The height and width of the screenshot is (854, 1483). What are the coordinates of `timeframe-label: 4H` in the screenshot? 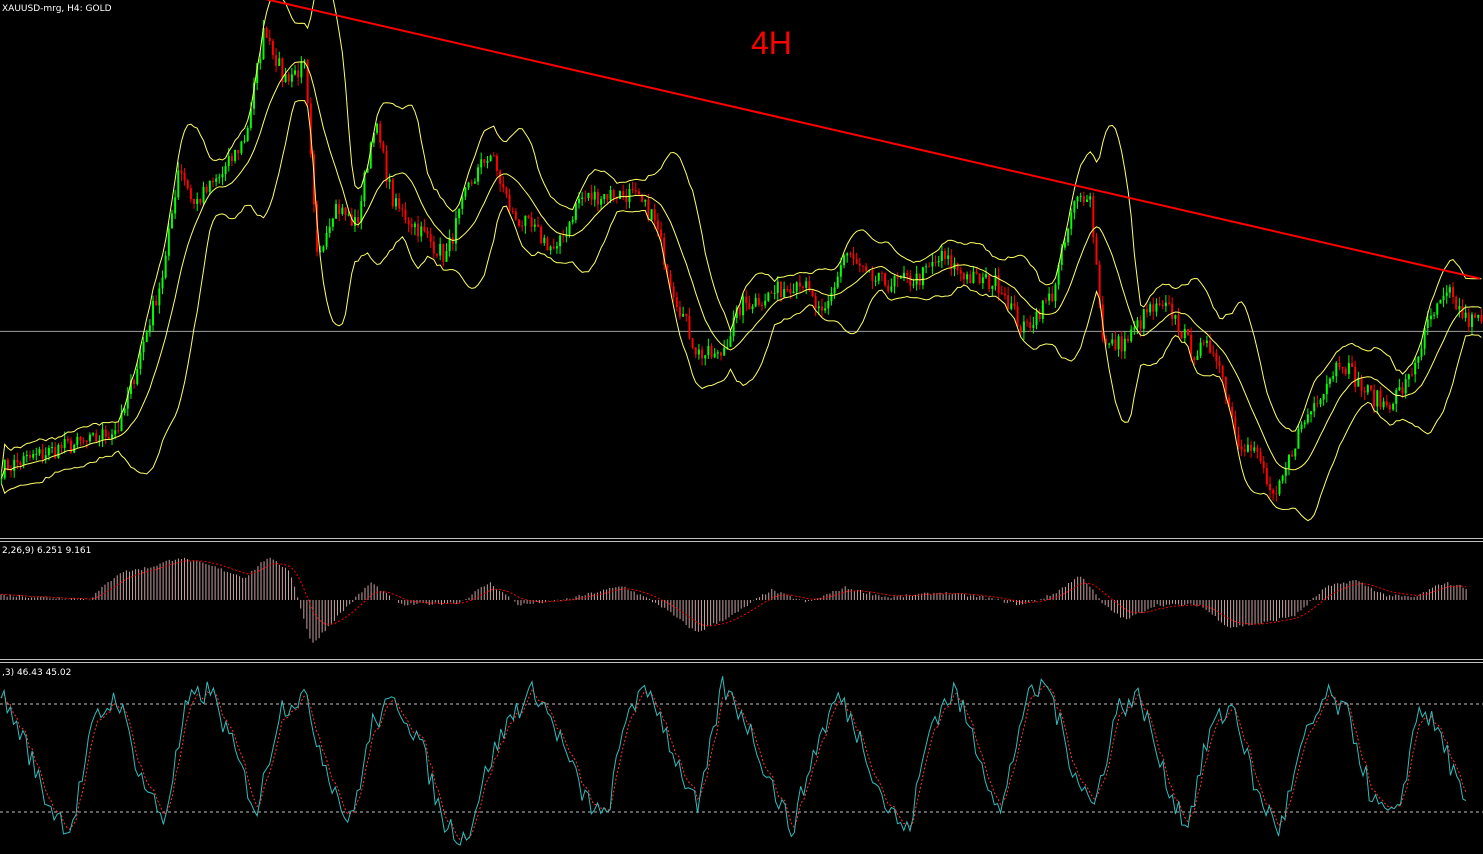 It's located at (771, 43).